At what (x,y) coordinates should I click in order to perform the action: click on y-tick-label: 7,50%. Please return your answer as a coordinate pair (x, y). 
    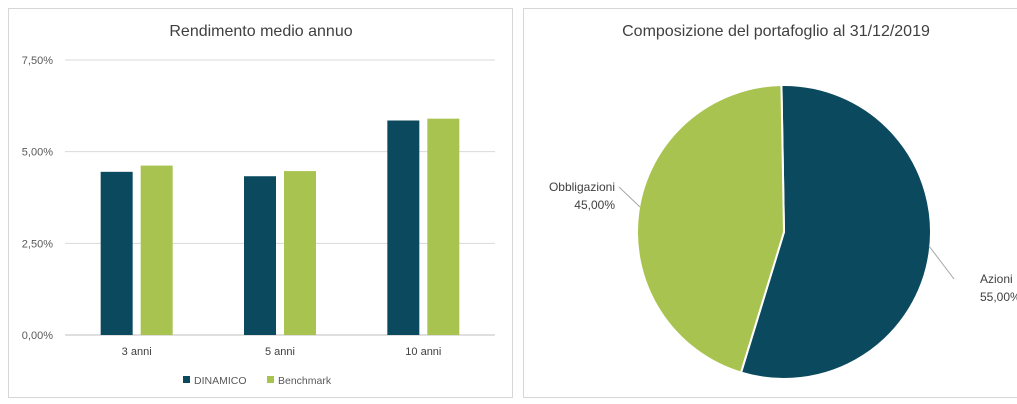
    Looking at the image, I should click on (37, 61).